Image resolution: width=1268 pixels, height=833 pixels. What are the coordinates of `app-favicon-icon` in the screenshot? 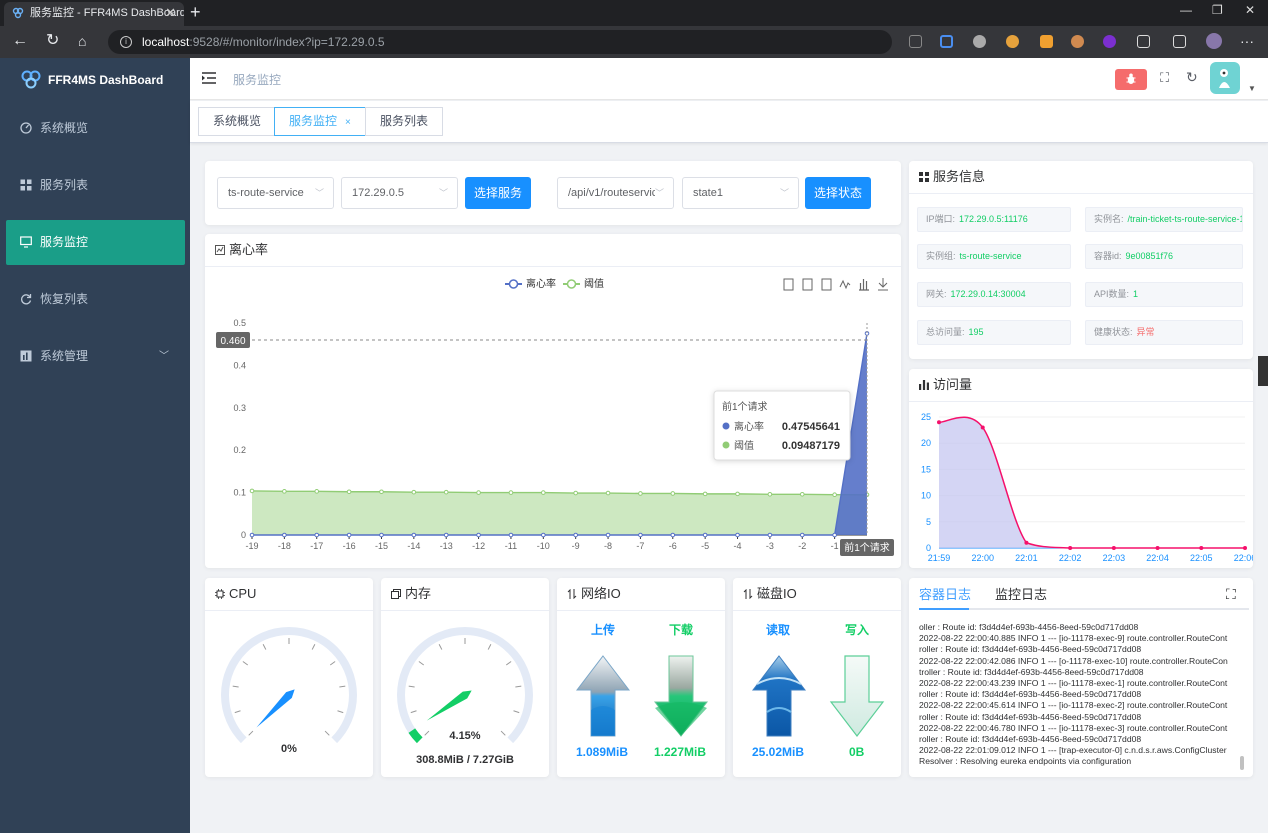 It's located at (18, 13).